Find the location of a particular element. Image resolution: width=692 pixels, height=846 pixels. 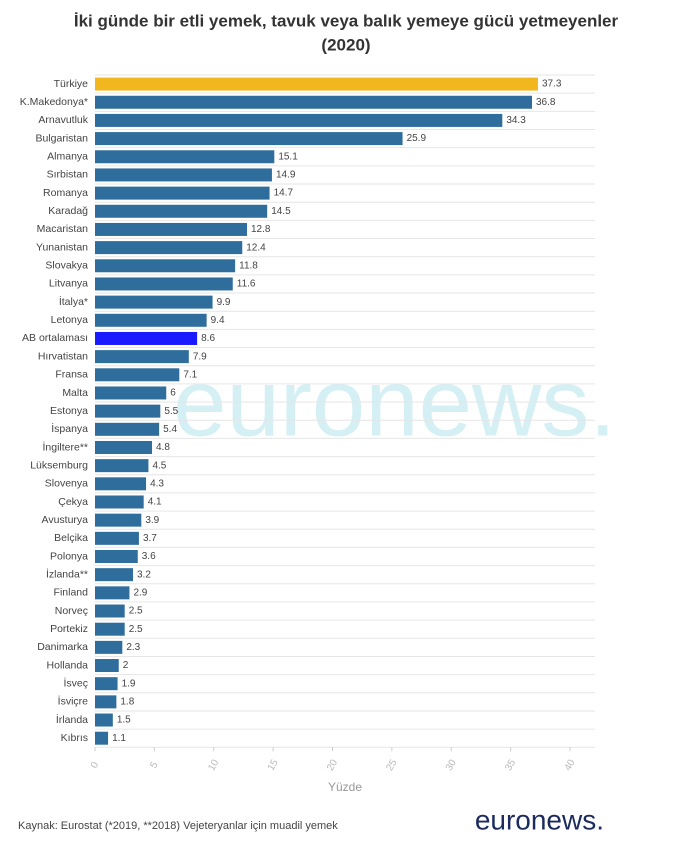

y-tick-label: Belçika is located at coordinates (71, 538).